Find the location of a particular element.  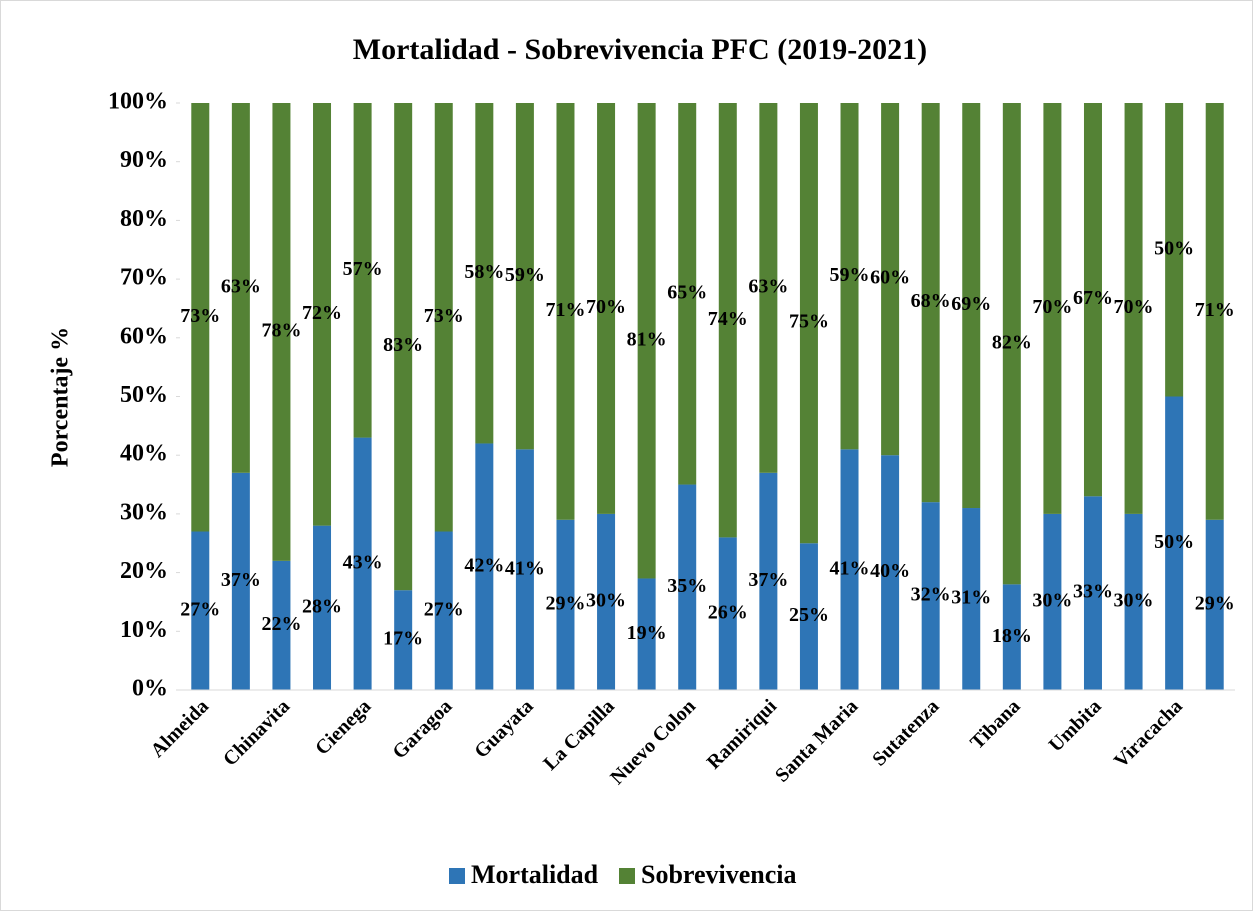

data-label: 32% is located at coordinates (931, 595).